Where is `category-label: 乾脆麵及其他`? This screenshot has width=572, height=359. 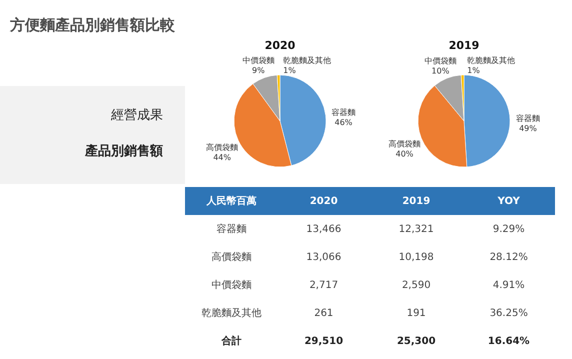
category-label: 乾脆麵及其他 is located at coordinates (231, 313).